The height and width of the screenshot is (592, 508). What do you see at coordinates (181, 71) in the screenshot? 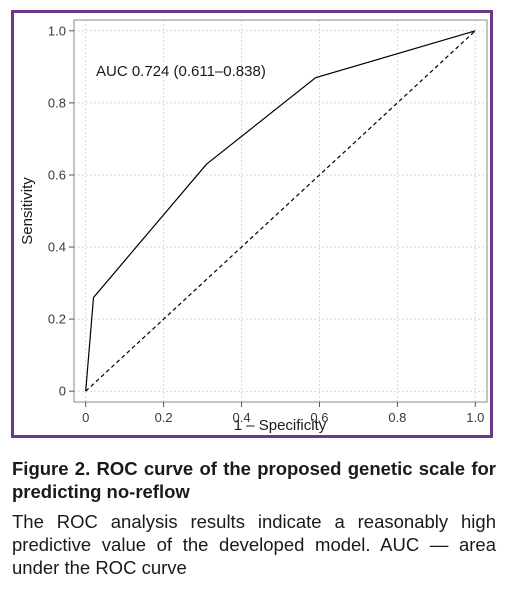
I see `auc-annotation: AUC 0.724 (0.611–0.838)` at bounding box center [181, 71].